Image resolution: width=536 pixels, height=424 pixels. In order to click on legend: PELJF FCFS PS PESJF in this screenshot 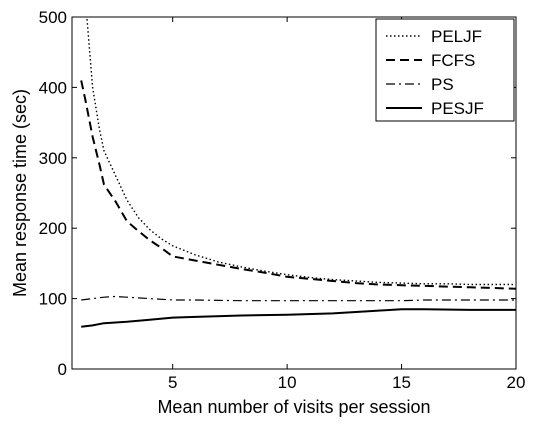, I will do `click(445, 70)`.